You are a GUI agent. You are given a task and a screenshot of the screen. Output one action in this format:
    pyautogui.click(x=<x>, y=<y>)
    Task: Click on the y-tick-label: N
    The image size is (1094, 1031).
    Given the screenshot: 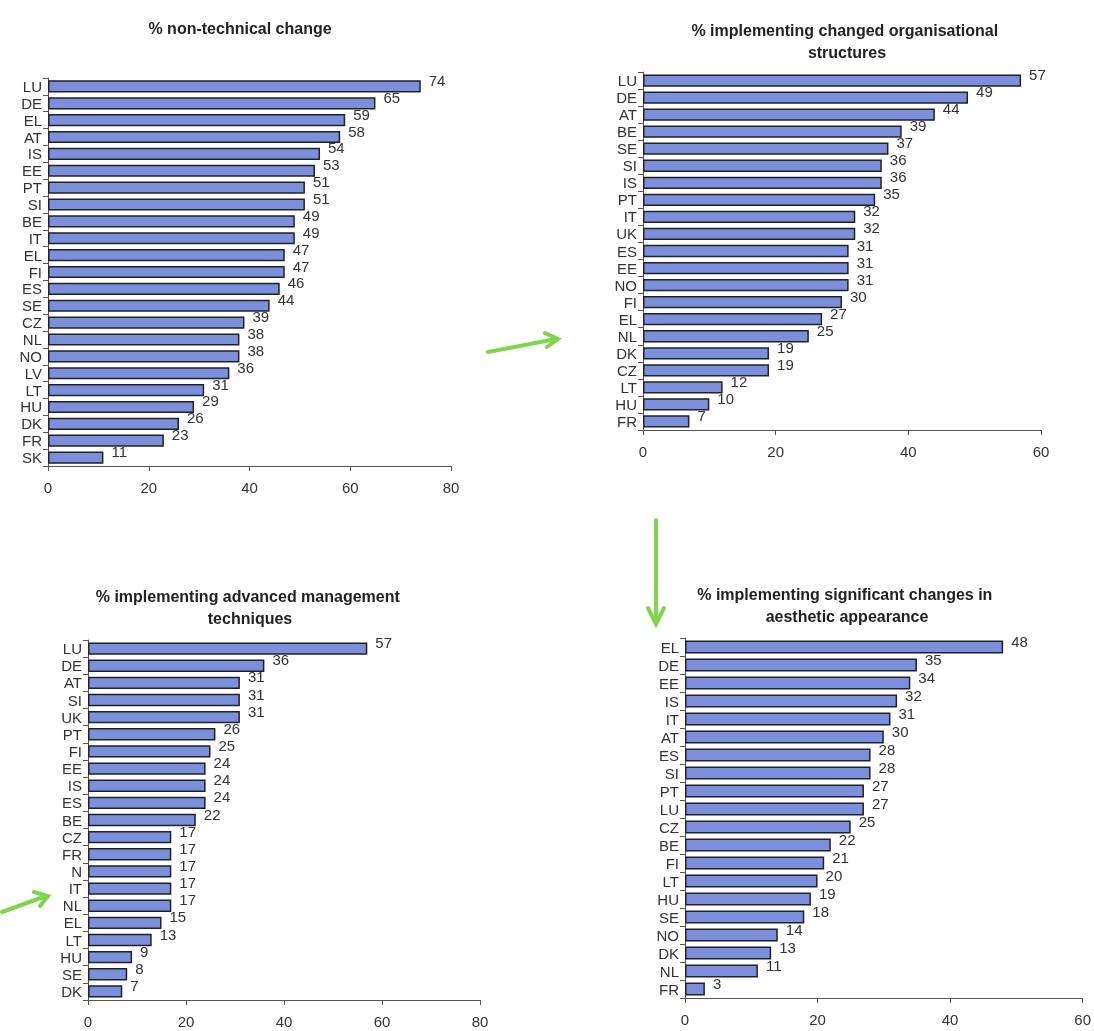 What is the action you would take?
    pyautogui.click(x=76, y=871)
    